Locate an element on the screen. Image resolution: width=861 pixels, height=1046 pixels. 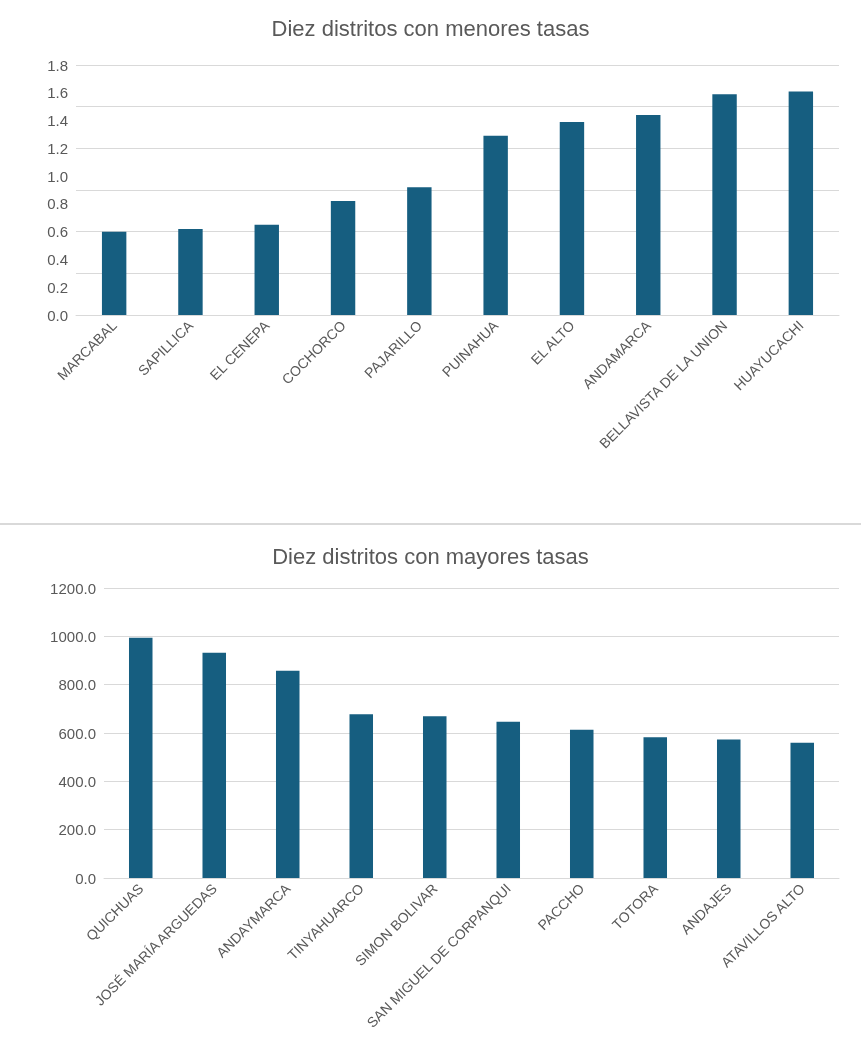
y-tick-label: 800.0 is located at coordinates (77, 685).